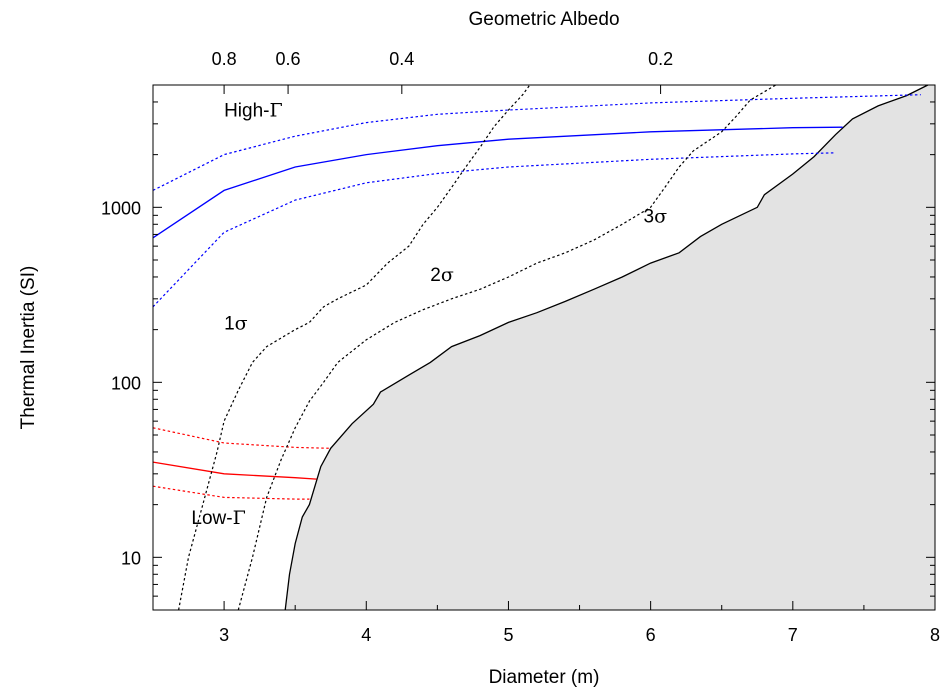 The image size is (948, 700). What do you see at coordinates (660, 59) in the screenshot?
I see `top-tick-label: 0.2` at bounding box center [660, 59].